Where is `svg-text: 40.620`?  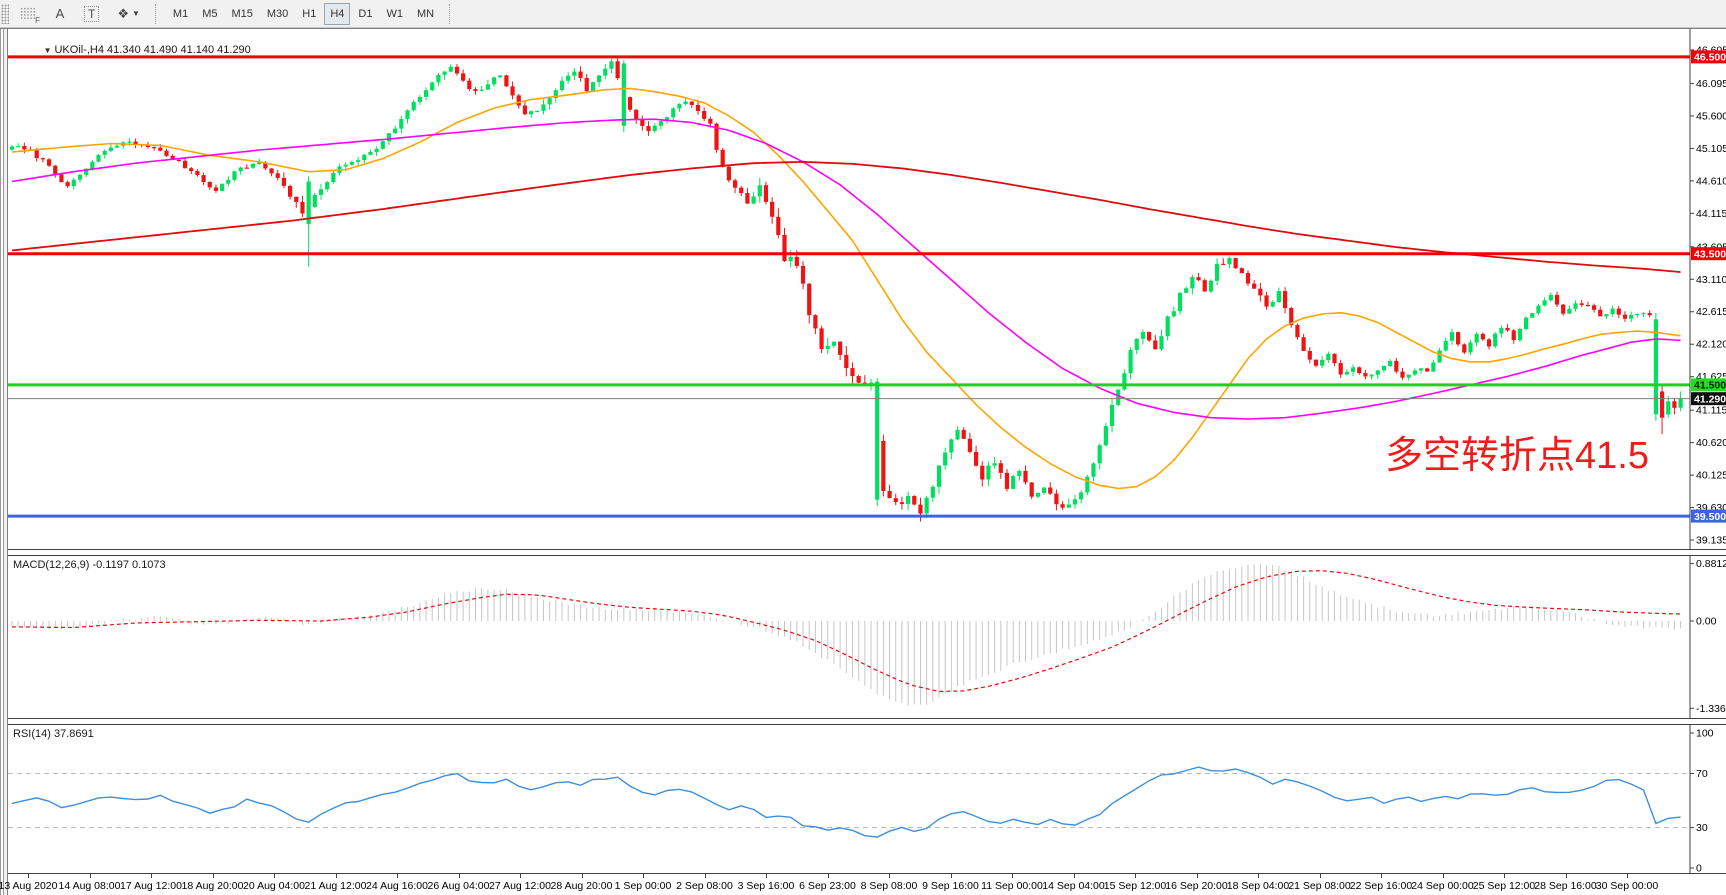
svg-text: 40.620 is located at coordinates (1711, 443).